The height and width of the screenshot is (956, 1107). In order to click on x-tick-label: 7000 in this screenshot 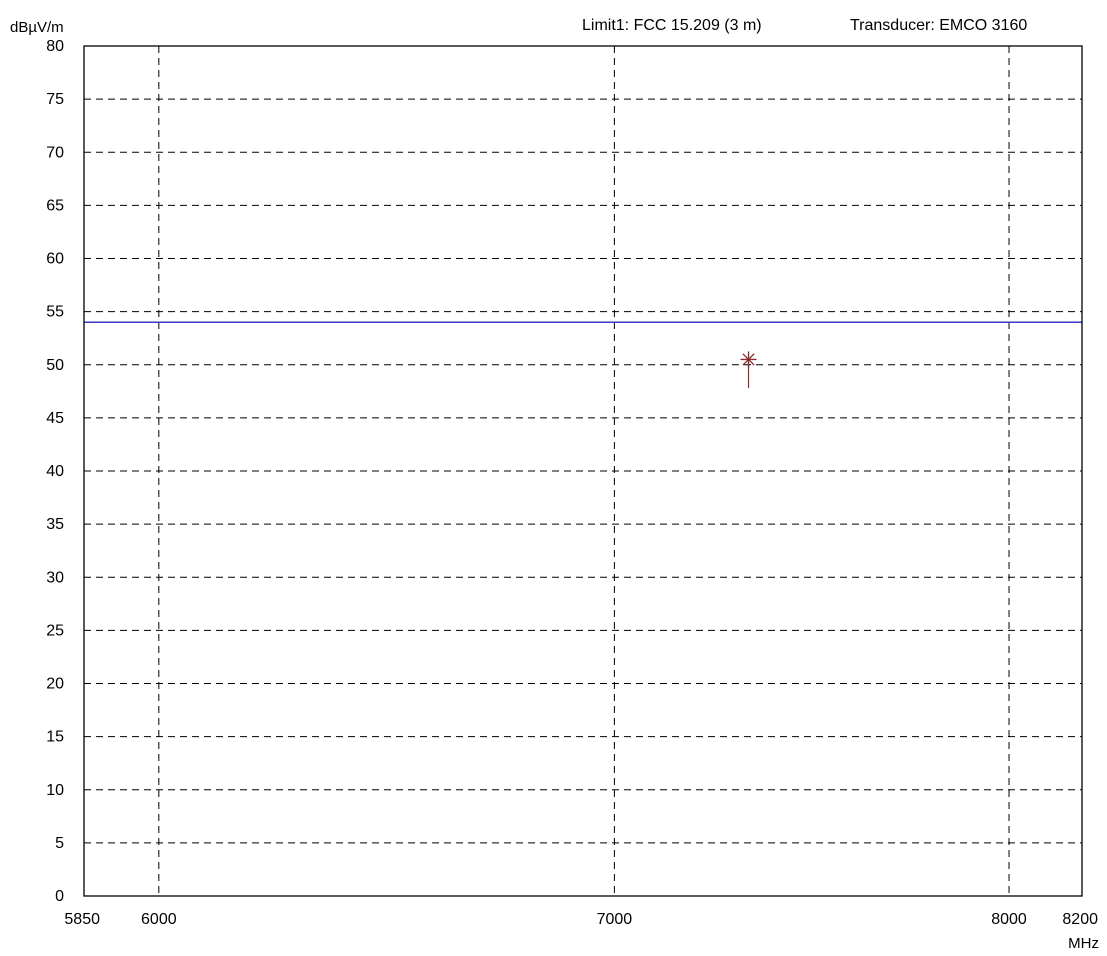, I will do `click(615, 919)`.